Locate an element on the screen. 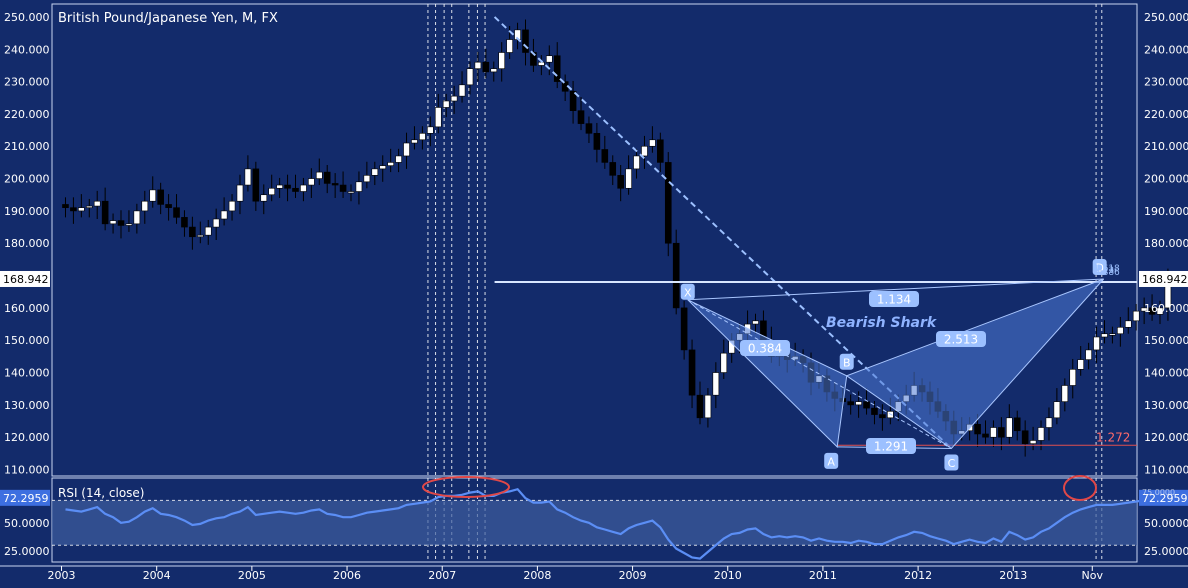 The height and width of the screenshot is (588, 1188). ratio-xad-bg is located at coordinates (894, 299).